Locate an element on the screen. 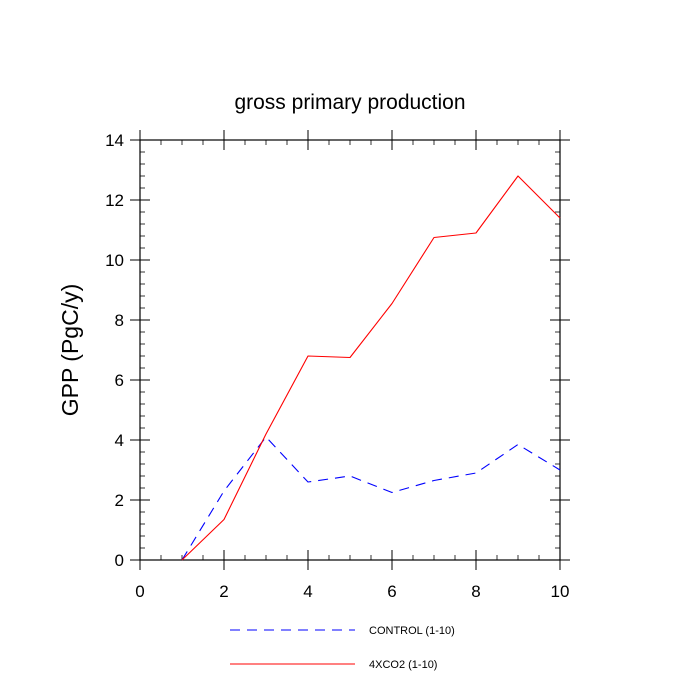 Image resolution: width=700 pixels, height=700 pixels. y-tick-label: 6 is located at coordinates (119, 380).